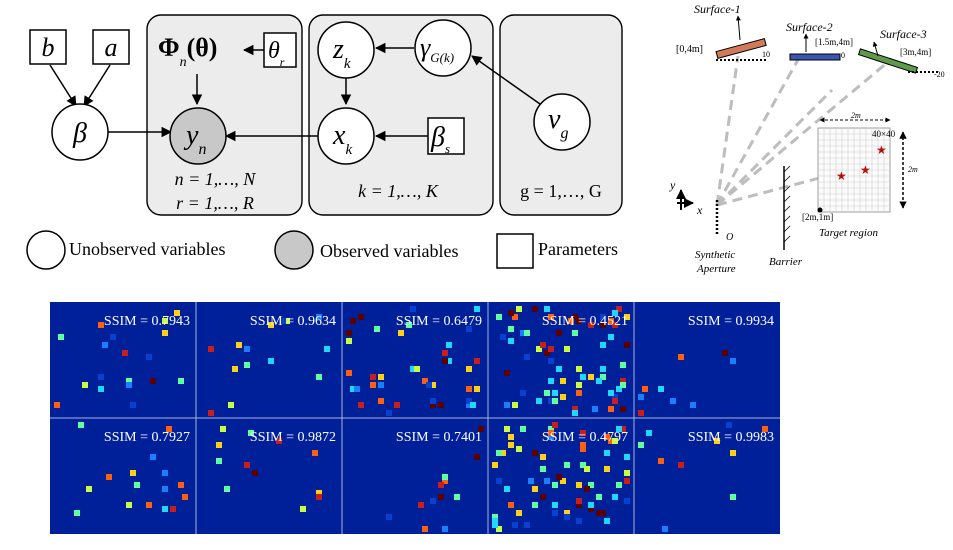  What do you see at coordinates (439, 437) in the screenshot?
I see `ssim-label: SSIM = 0.7401` at bounding box center [439, 437].